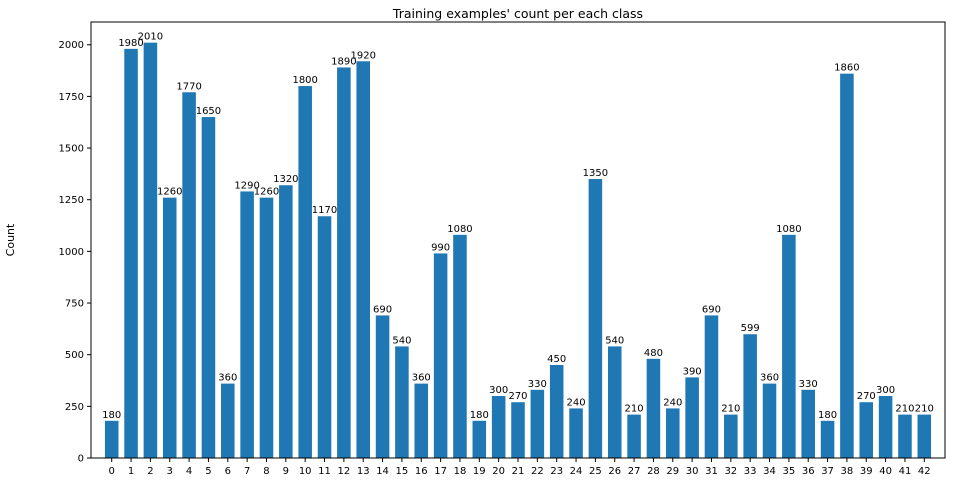 The width and height of the screenshot is (957, 486). Describe the element at coordinates (112, 471) in the screenshot. I see `x-tick-label: 0` at that location.